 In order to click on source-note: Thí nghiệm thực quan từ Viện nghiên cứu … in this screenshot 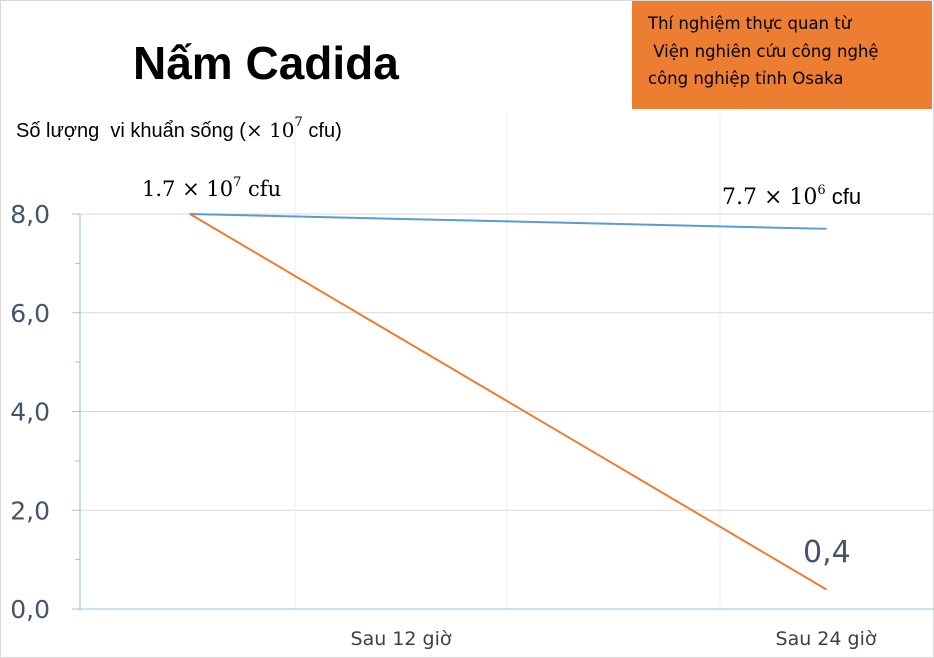, I will do `click(782, 55)`.